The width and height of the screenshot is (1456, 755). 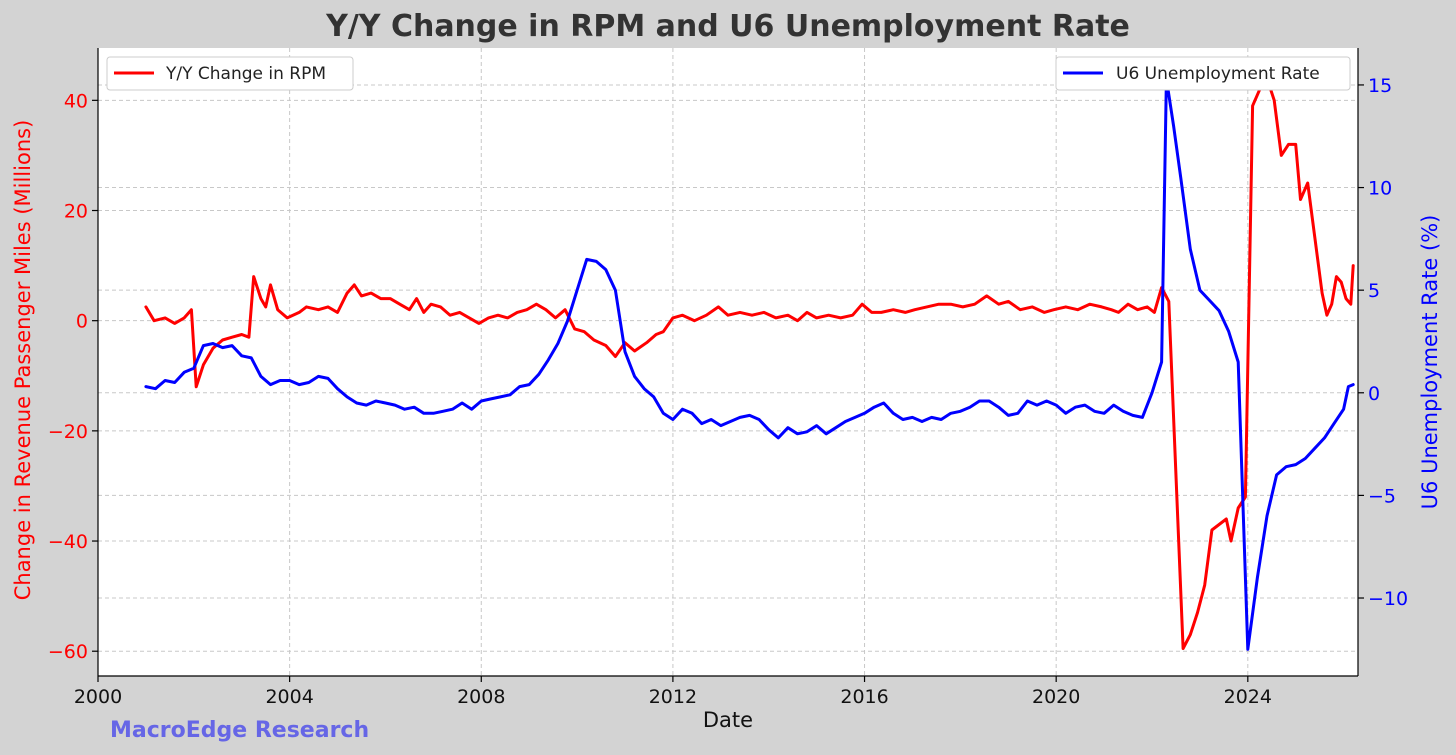 What do you see at coordinates (245, 74) in the screenshot?
I see `legend-rpm-label: Y/Y Change in RPM` at bounding box center [245, 74].